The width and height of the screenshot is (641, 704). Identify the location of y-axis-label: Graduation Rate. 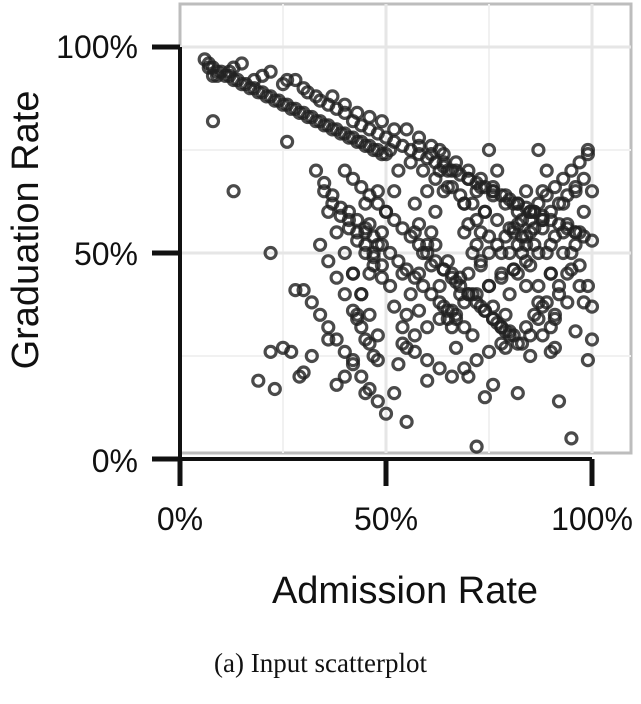
(26, 230).